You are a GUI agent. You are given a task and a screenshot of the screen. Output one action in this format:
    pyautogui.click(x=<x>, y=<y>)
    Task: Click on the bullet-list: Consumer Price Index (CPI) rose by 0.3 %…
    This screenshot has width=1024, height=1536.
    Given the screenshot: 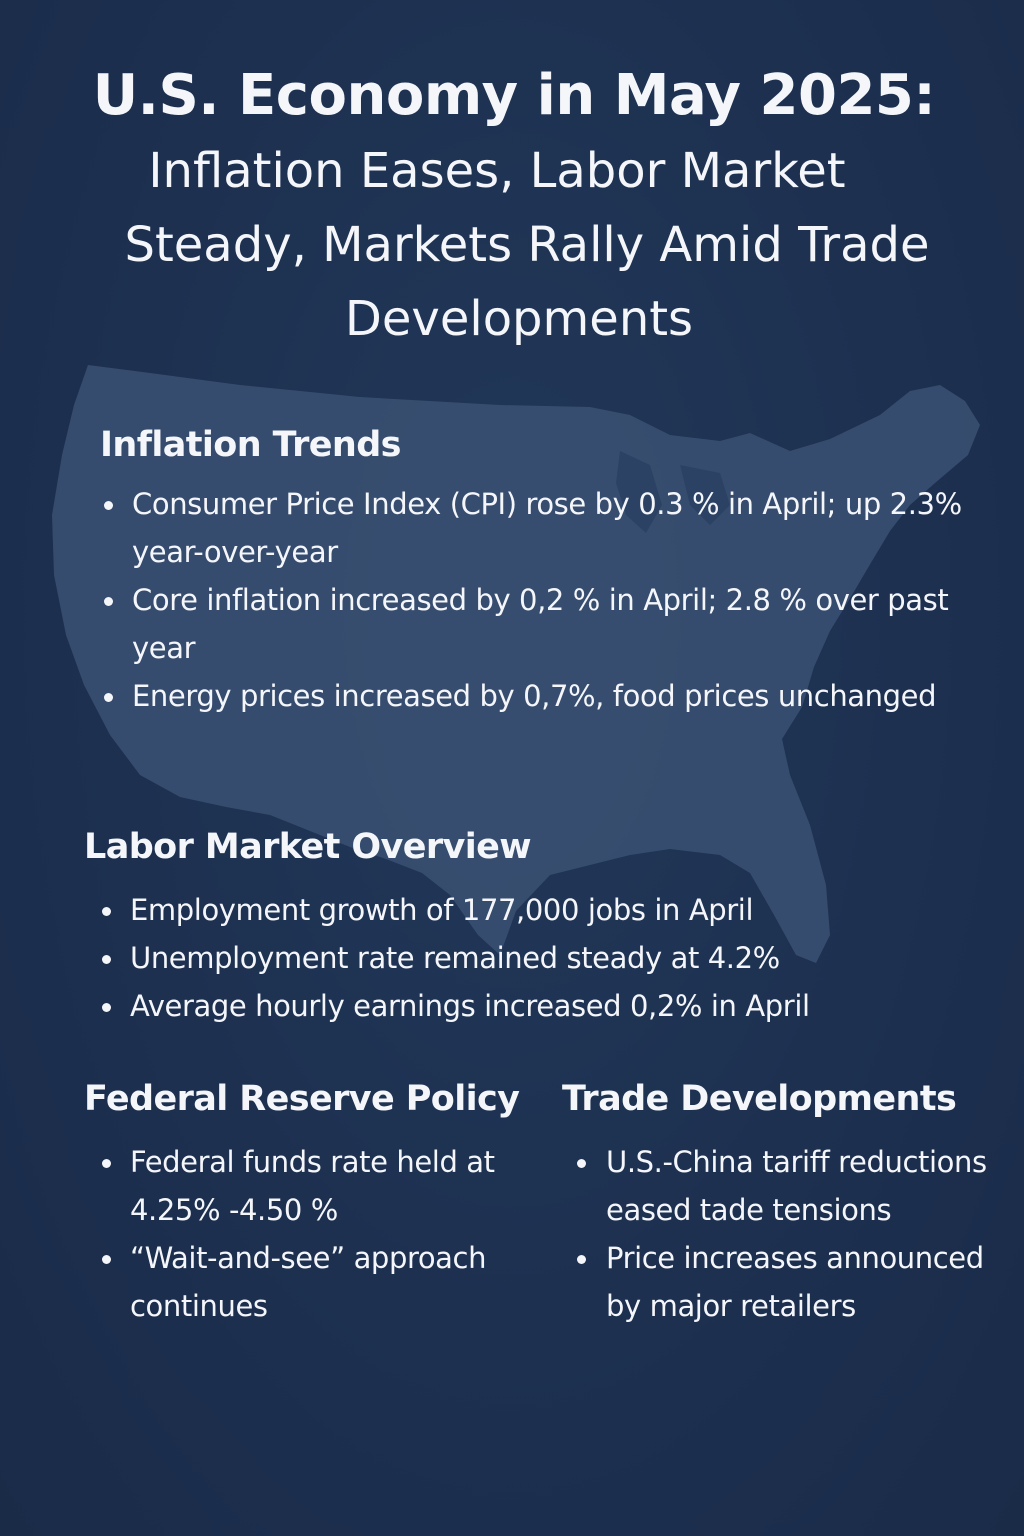 What is the action you would take?
    pyautogui.click(x=525, y=600)
    